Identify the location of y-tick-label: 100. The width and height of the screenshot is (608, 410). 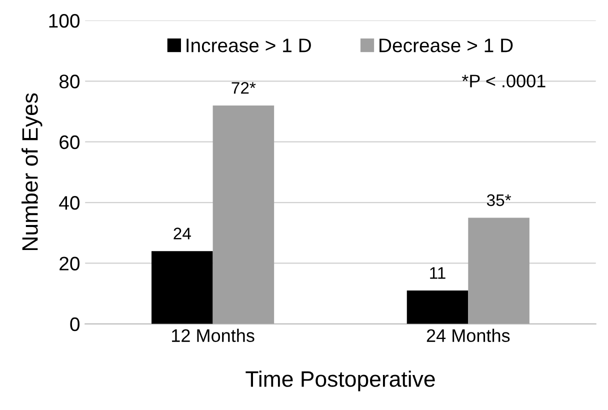
(64, 21).